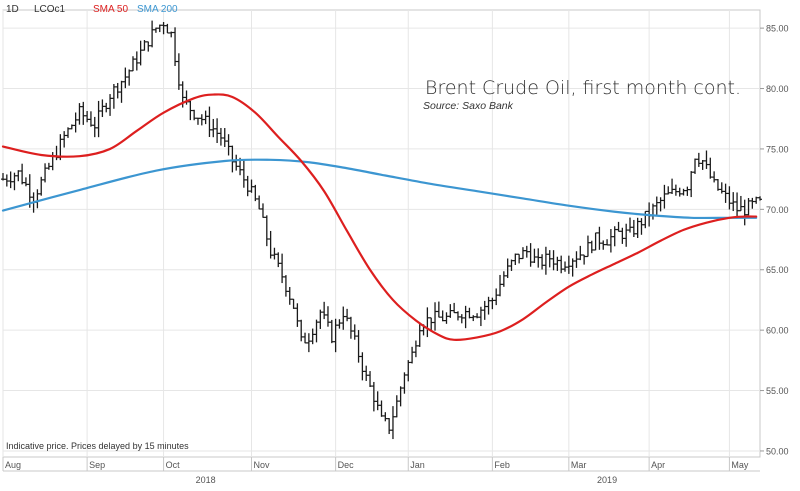  I want to click on y-tick-label: 70.00, so click(777, 210).